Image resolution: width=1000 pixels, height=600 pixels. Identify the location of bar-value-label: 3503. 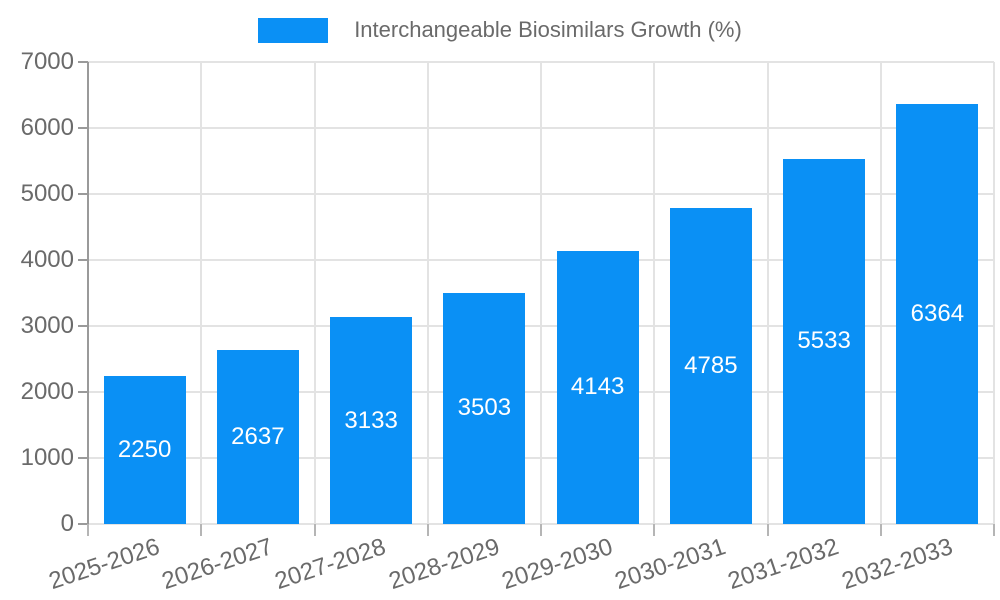
(484, 408).